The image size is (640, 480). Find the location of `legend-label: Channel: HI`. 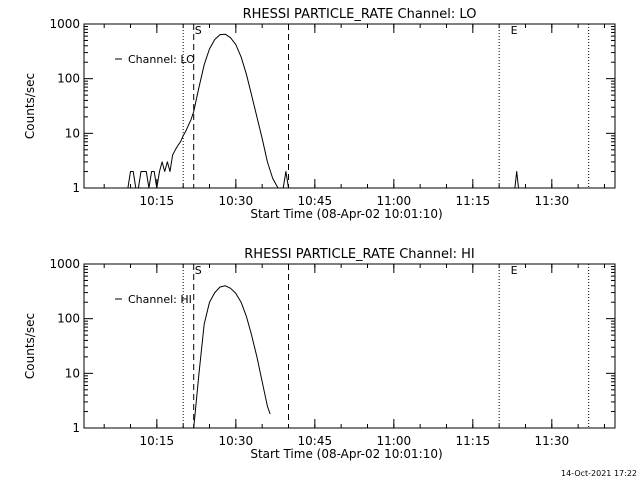

legend-label: Channel: HI is located at coordinates (160, 299).